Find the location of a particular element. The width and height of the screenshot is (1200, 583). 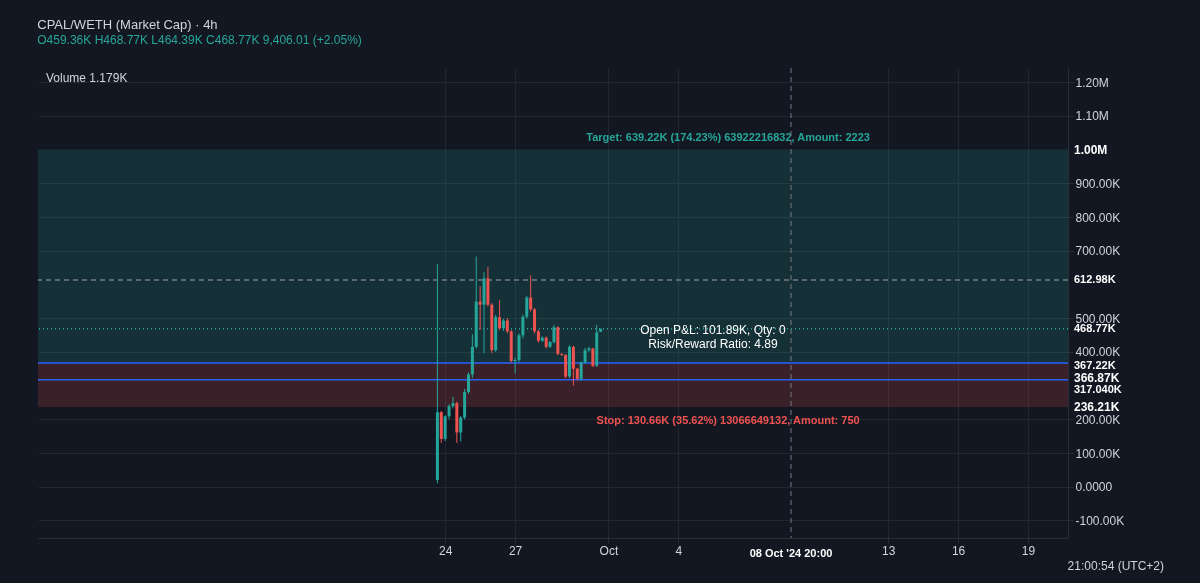

x-tick-label: 16 is located at coordinates (958, 550).